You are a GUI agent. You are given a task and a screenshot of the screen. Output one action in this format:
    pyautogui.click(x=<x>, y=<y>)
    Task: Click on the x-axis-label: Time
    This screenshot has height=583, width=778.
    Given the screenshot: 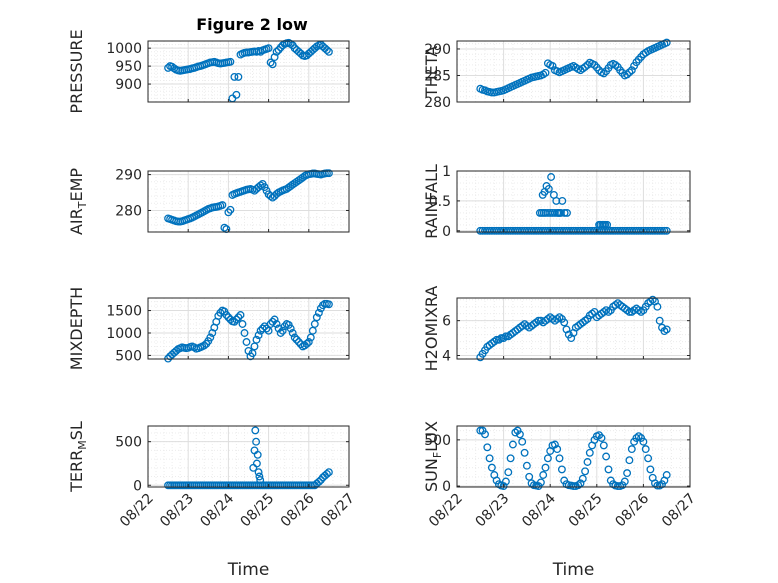 What is the action you would take?
    pyautogui.click(x=573, y=570)
    